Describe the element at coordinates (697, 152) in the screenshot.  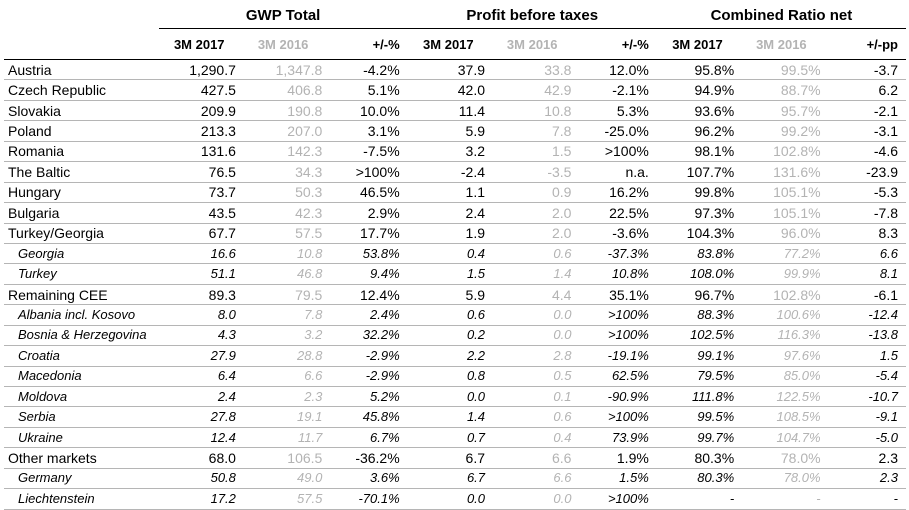
I see `table-cell: 98.1%` at that location.